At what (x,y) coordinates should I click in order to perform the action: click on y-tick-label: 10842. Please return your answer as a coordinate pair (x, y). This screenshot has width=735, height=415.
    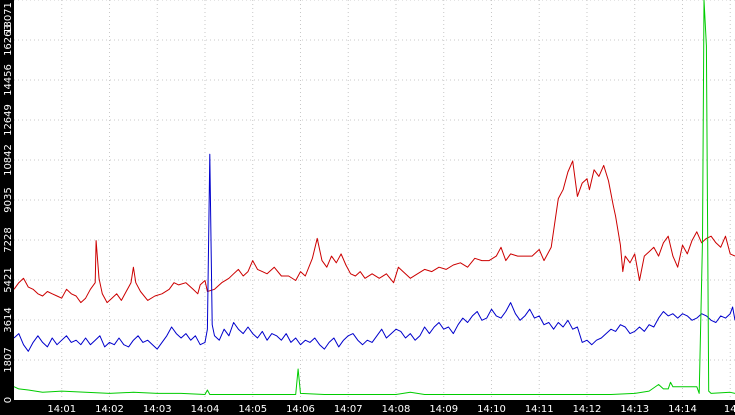
    Looking at the image, I should click on (8, 160).